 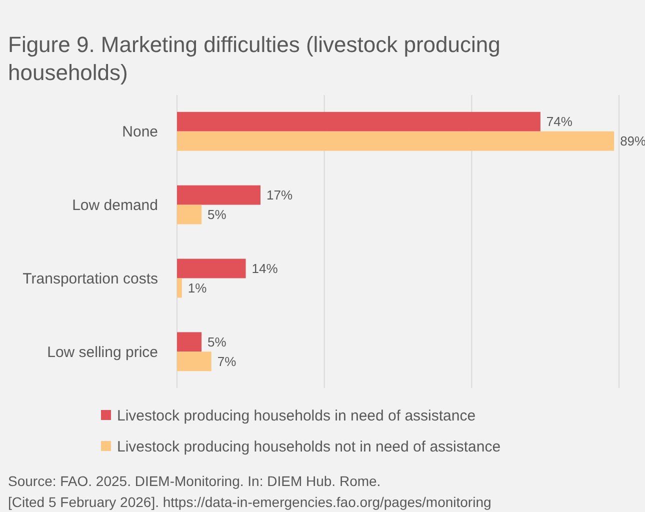 What do you see at coordinates (254, 58) in the screenshot?
I see `chart-title: Figure 9. Marketing difficulties (livestock producing households)` at bounding box center [254, 58].